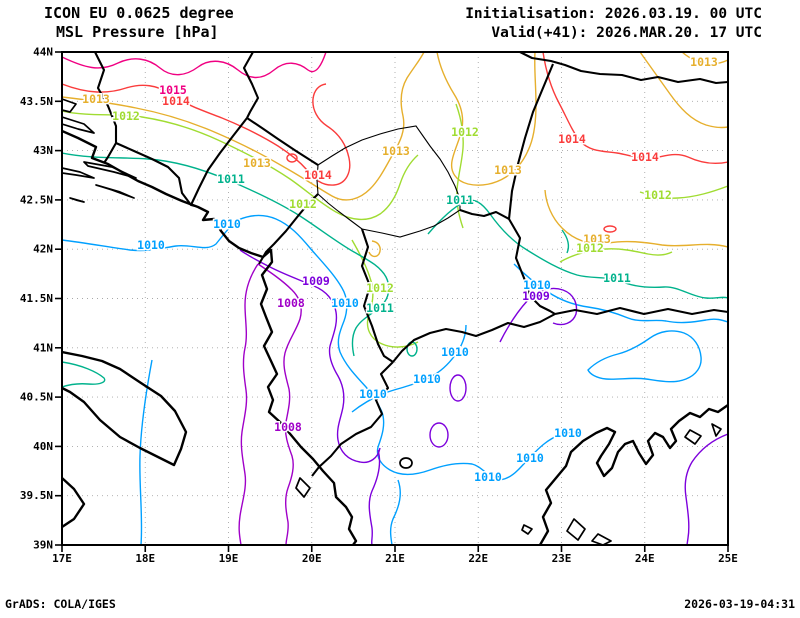 This screenshot has width=800, height=618. Describe the element at coordinates (613, 14) in the screenshot. I see `init-time: Initialisation: 2026.03.19. 00 UTC` at that location.